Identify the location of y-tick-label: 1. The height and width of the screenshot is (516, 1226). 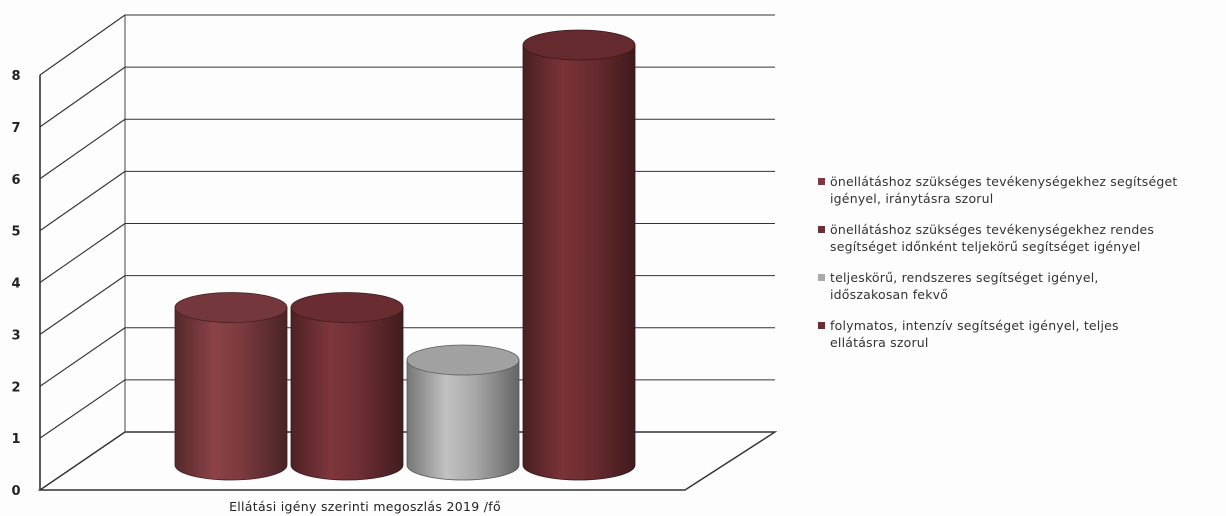
(15, 439).